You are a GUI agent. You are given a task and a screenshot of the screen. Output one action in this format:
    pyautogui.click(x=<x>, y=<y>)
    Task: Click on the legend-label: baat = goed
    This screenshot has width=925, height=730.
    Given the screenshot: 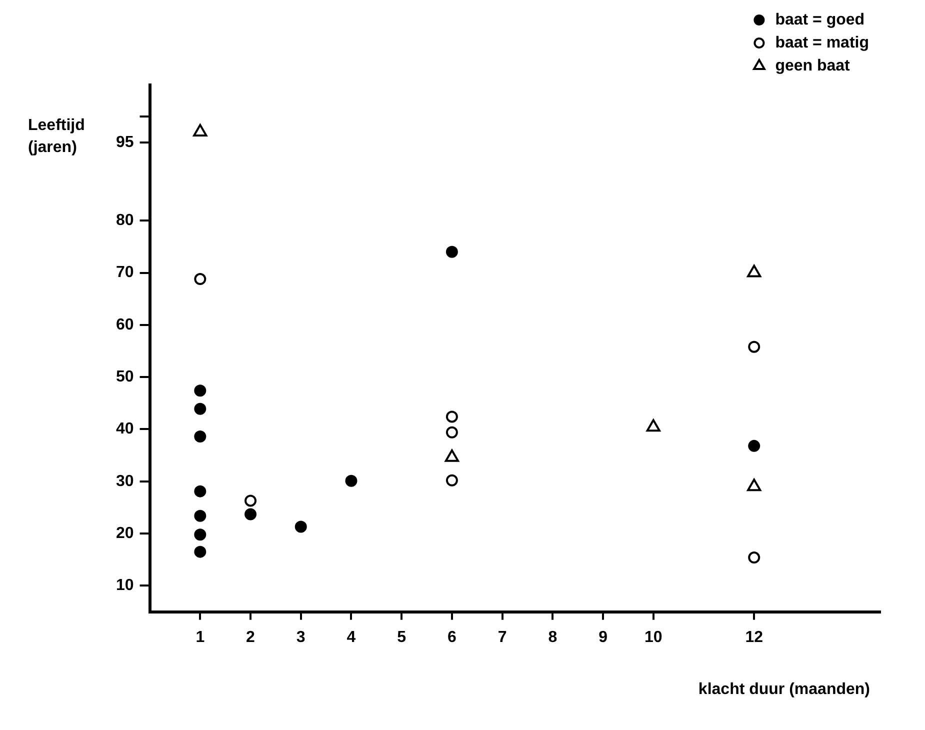 What is the action you would take?
    pyautogui.click(x=820, y=19)
    